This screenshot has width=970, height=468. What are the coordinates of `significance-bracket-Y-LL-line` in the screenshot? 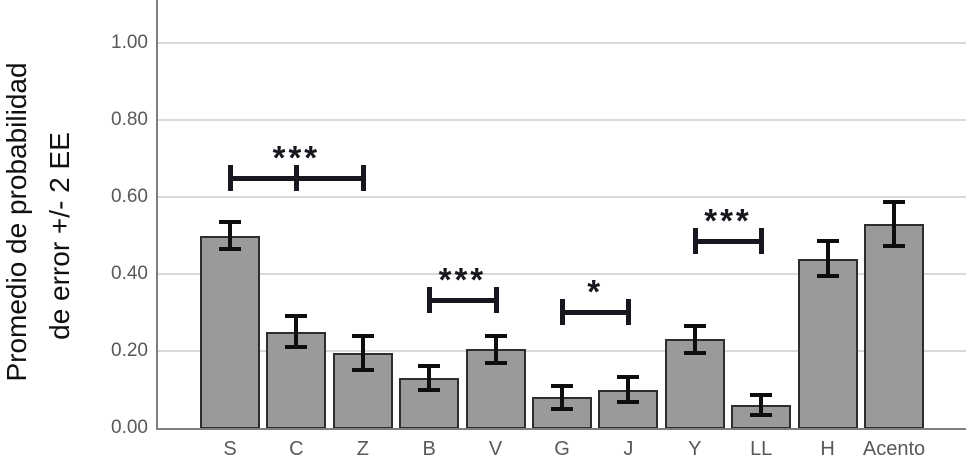 It's located at (728, 242).